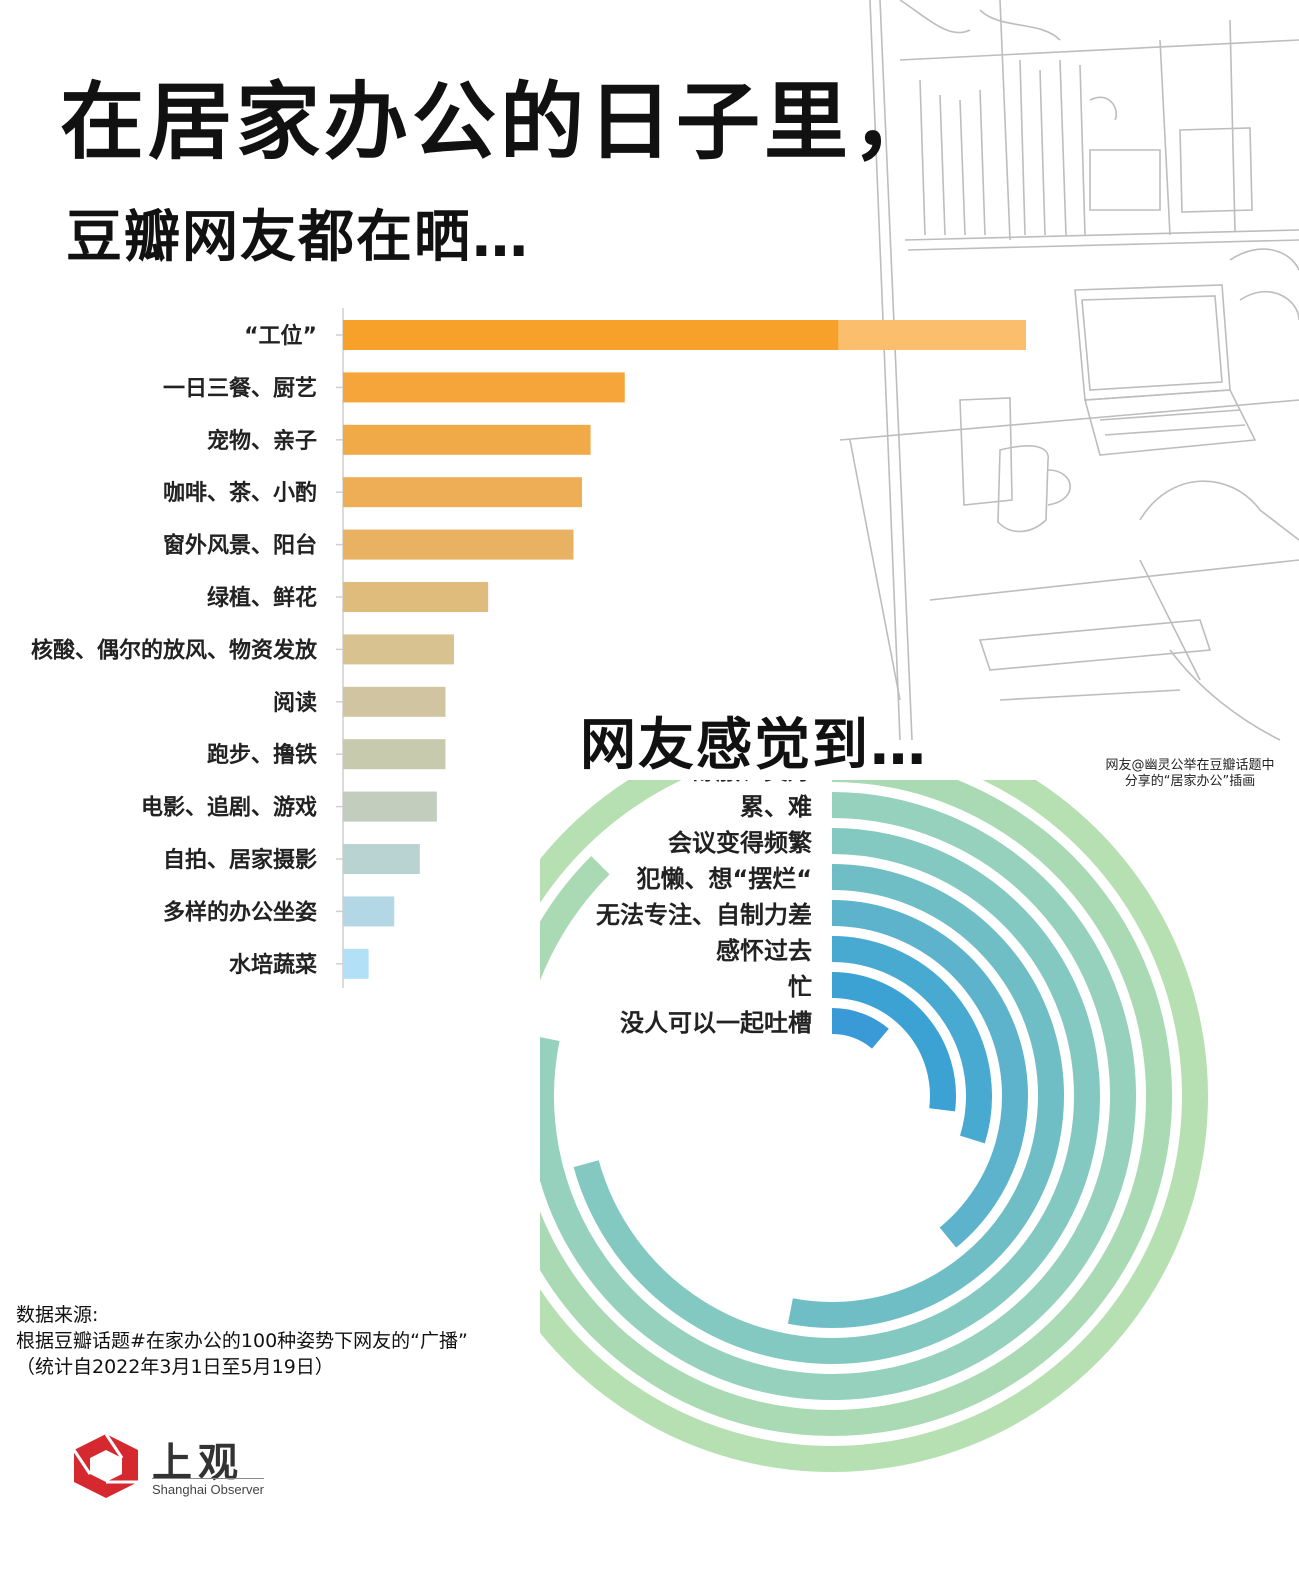 The height and width of the screenshot is (1580, 1299). I want to click on category-label: 水培蔬菜, so click(273, 965).